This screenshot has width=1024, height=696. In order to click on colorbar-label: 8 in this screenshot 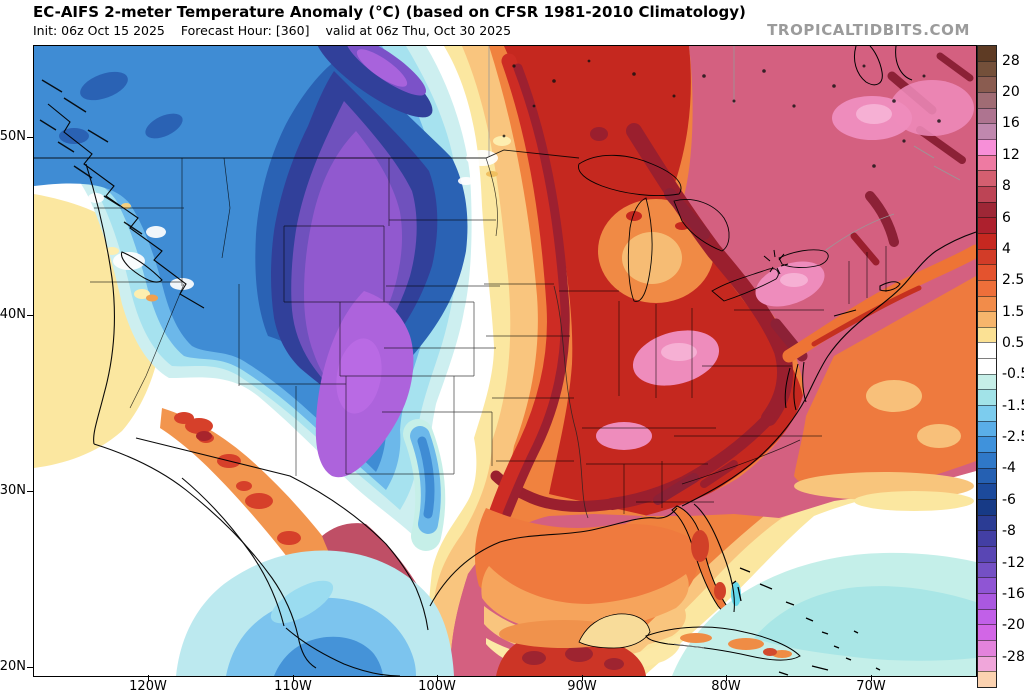, I will do `click(1006, 186)`.